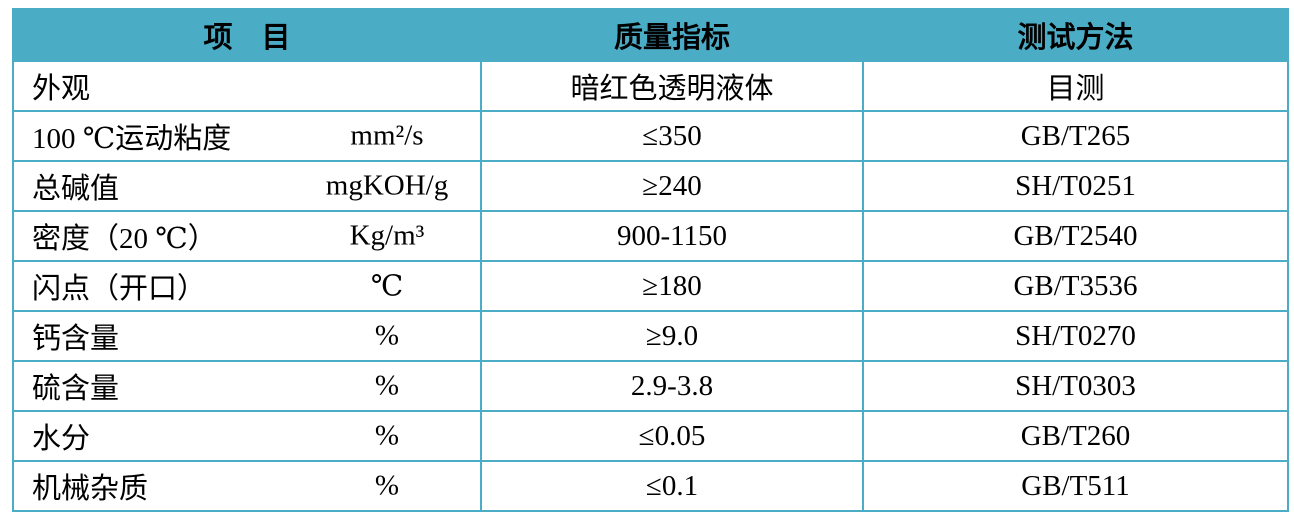  I want to click on item-name: 机械杂质, so click(90, 489).